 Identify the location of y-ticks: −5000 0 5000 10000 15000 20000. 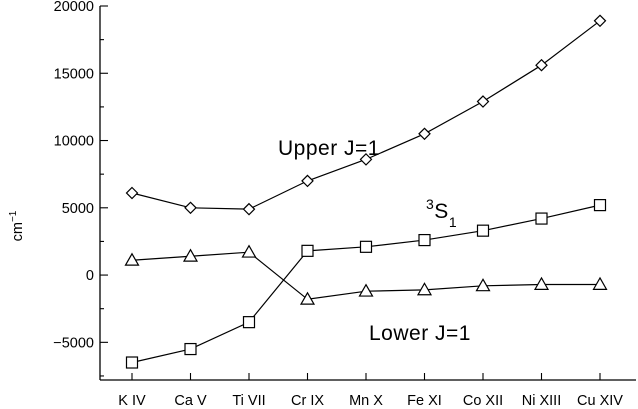
(80, 188).